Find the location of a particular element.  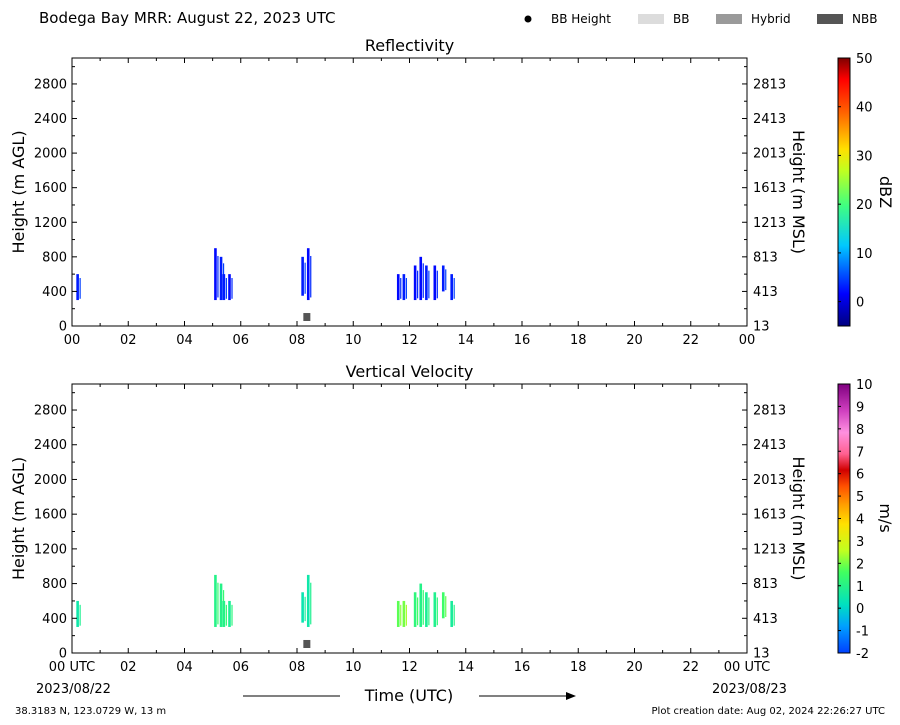

y-tick-label-right: 413 is located at coordinates (765, 292).